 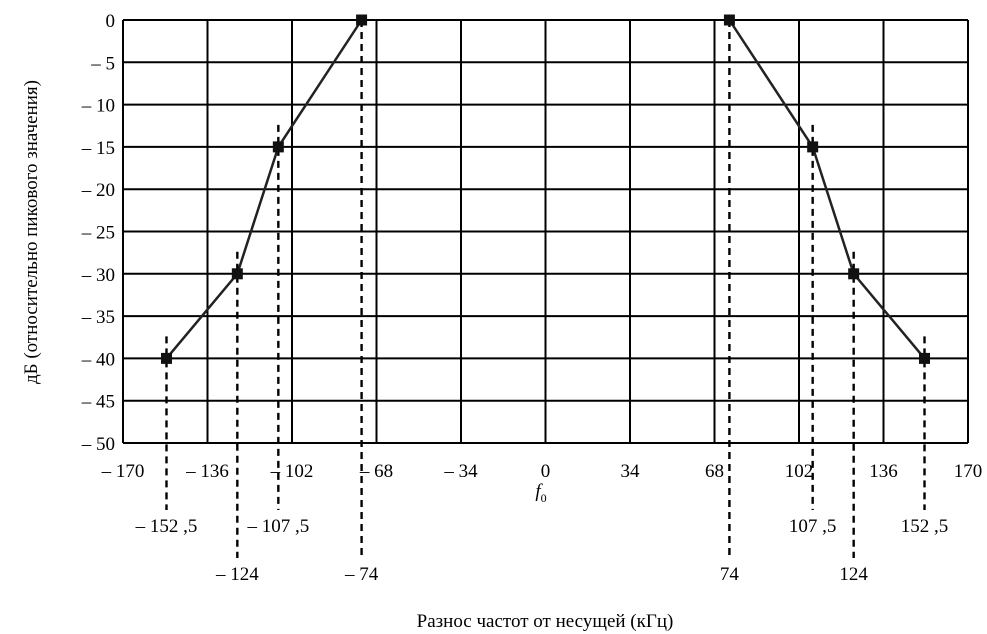 I want to click on x-tick-label: 34, so click(x=631, y=471).